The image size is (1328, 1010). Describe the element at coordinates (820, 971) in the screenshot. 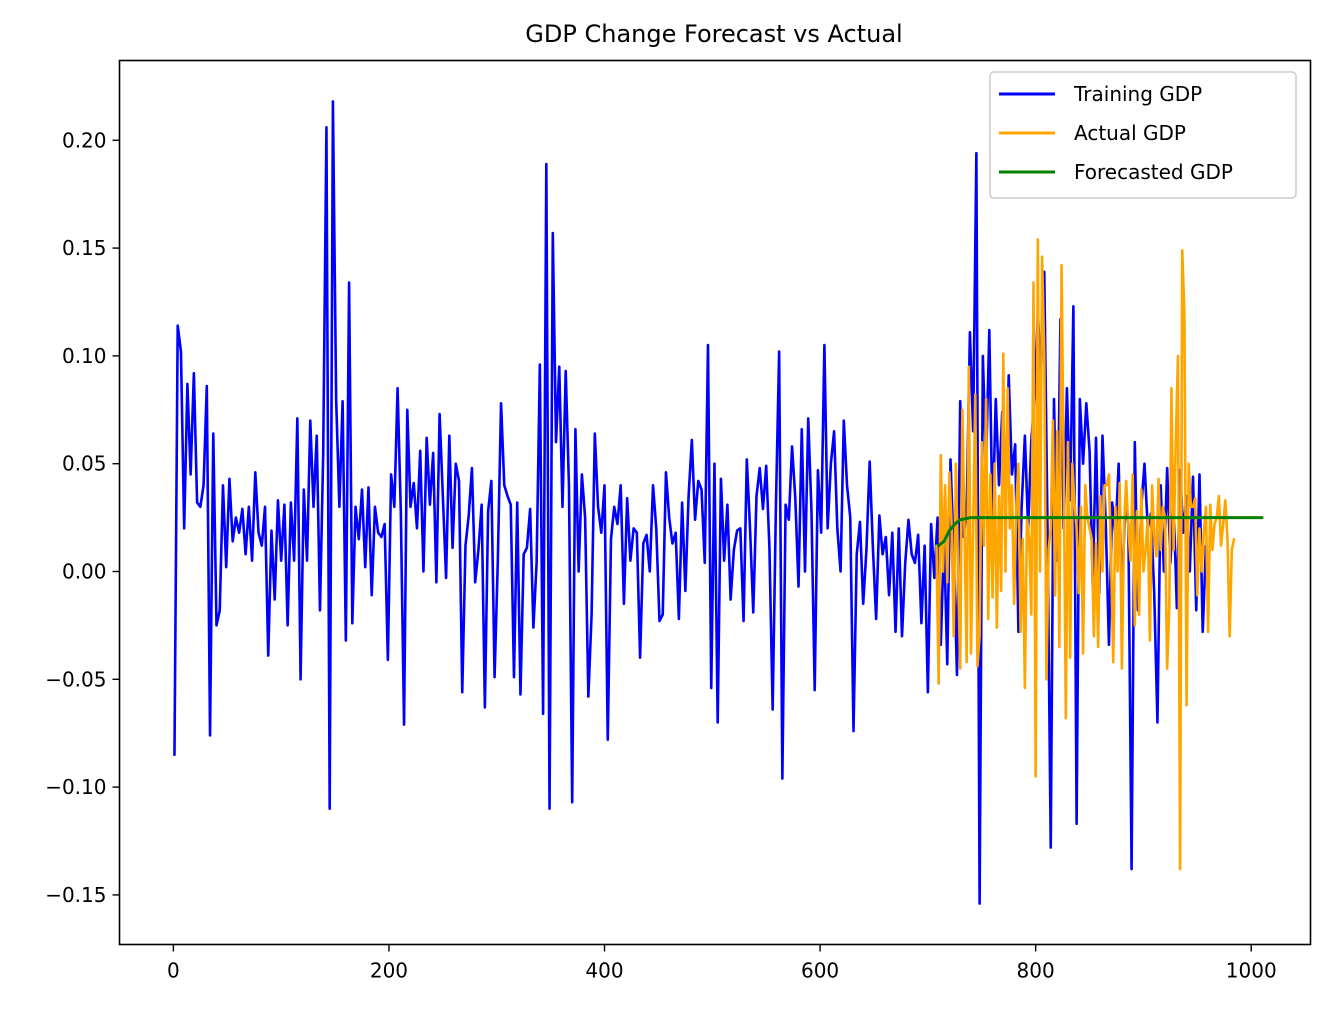

I see `x-tick-label: 600` at that location.